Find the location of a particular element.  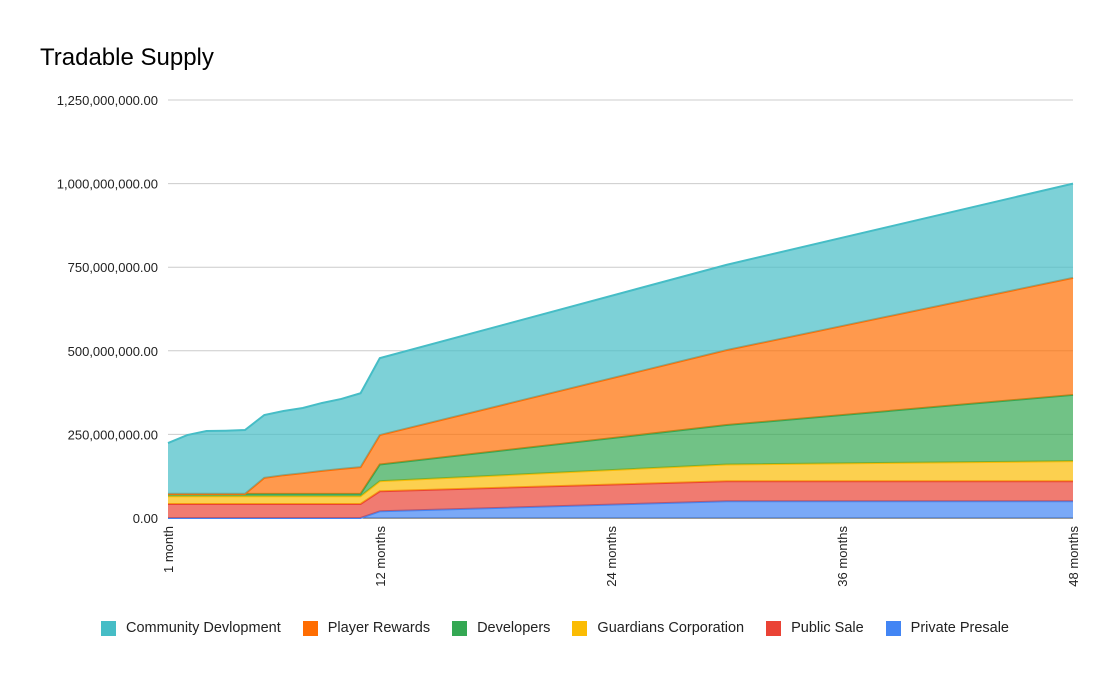

area-public-sale is located at coordinates (620, 499).